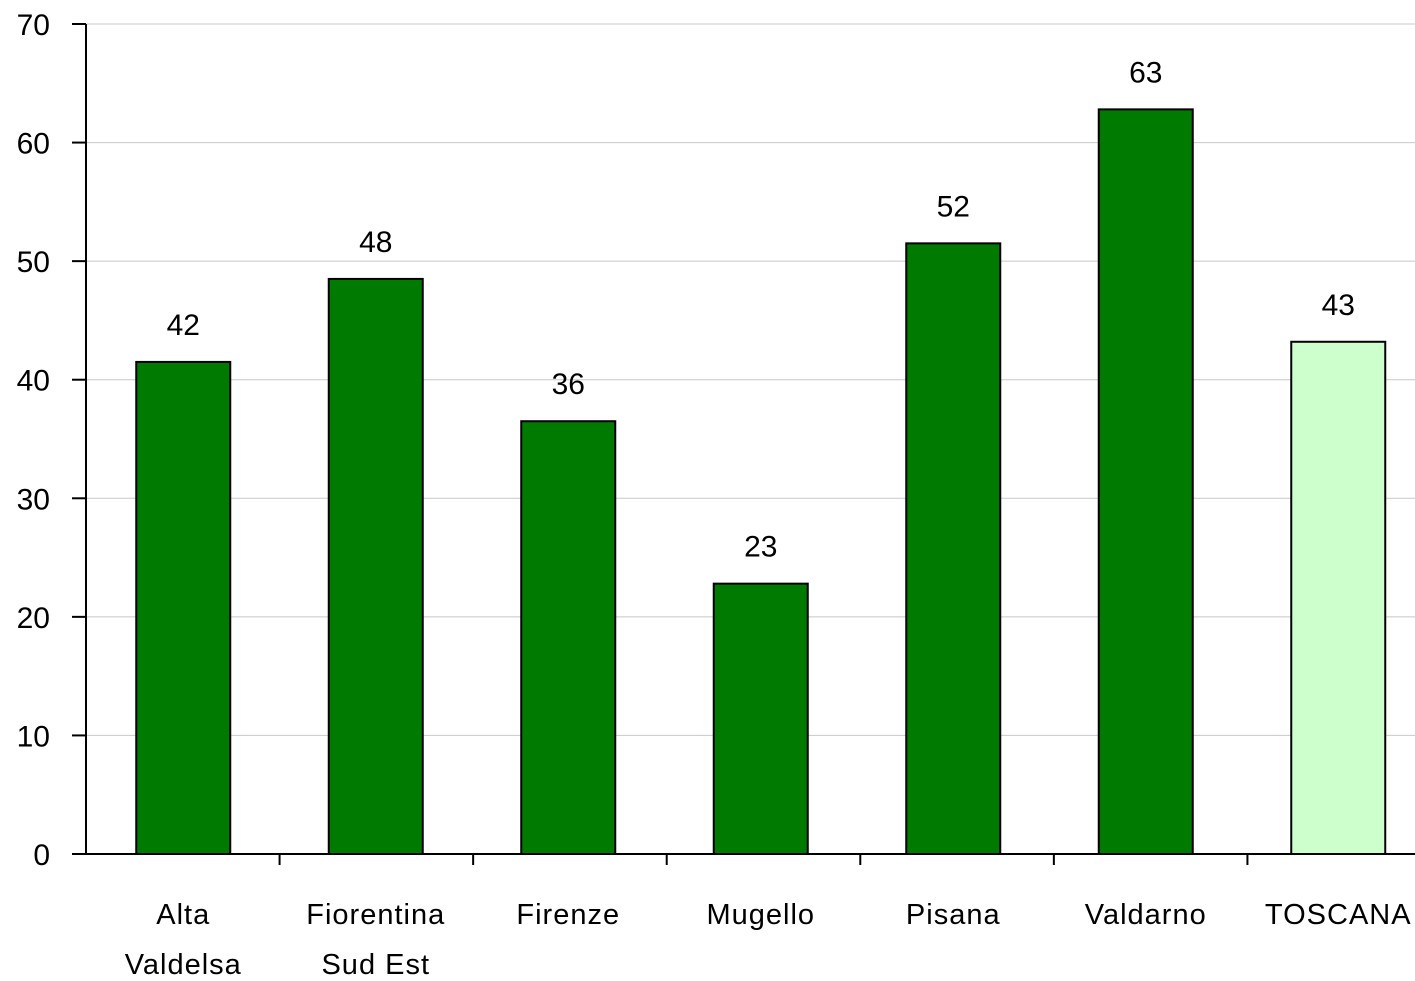 This screenshot has width=1415, height=981. I want to click on bar-fiorentina-sud-est, so click(375, 566).